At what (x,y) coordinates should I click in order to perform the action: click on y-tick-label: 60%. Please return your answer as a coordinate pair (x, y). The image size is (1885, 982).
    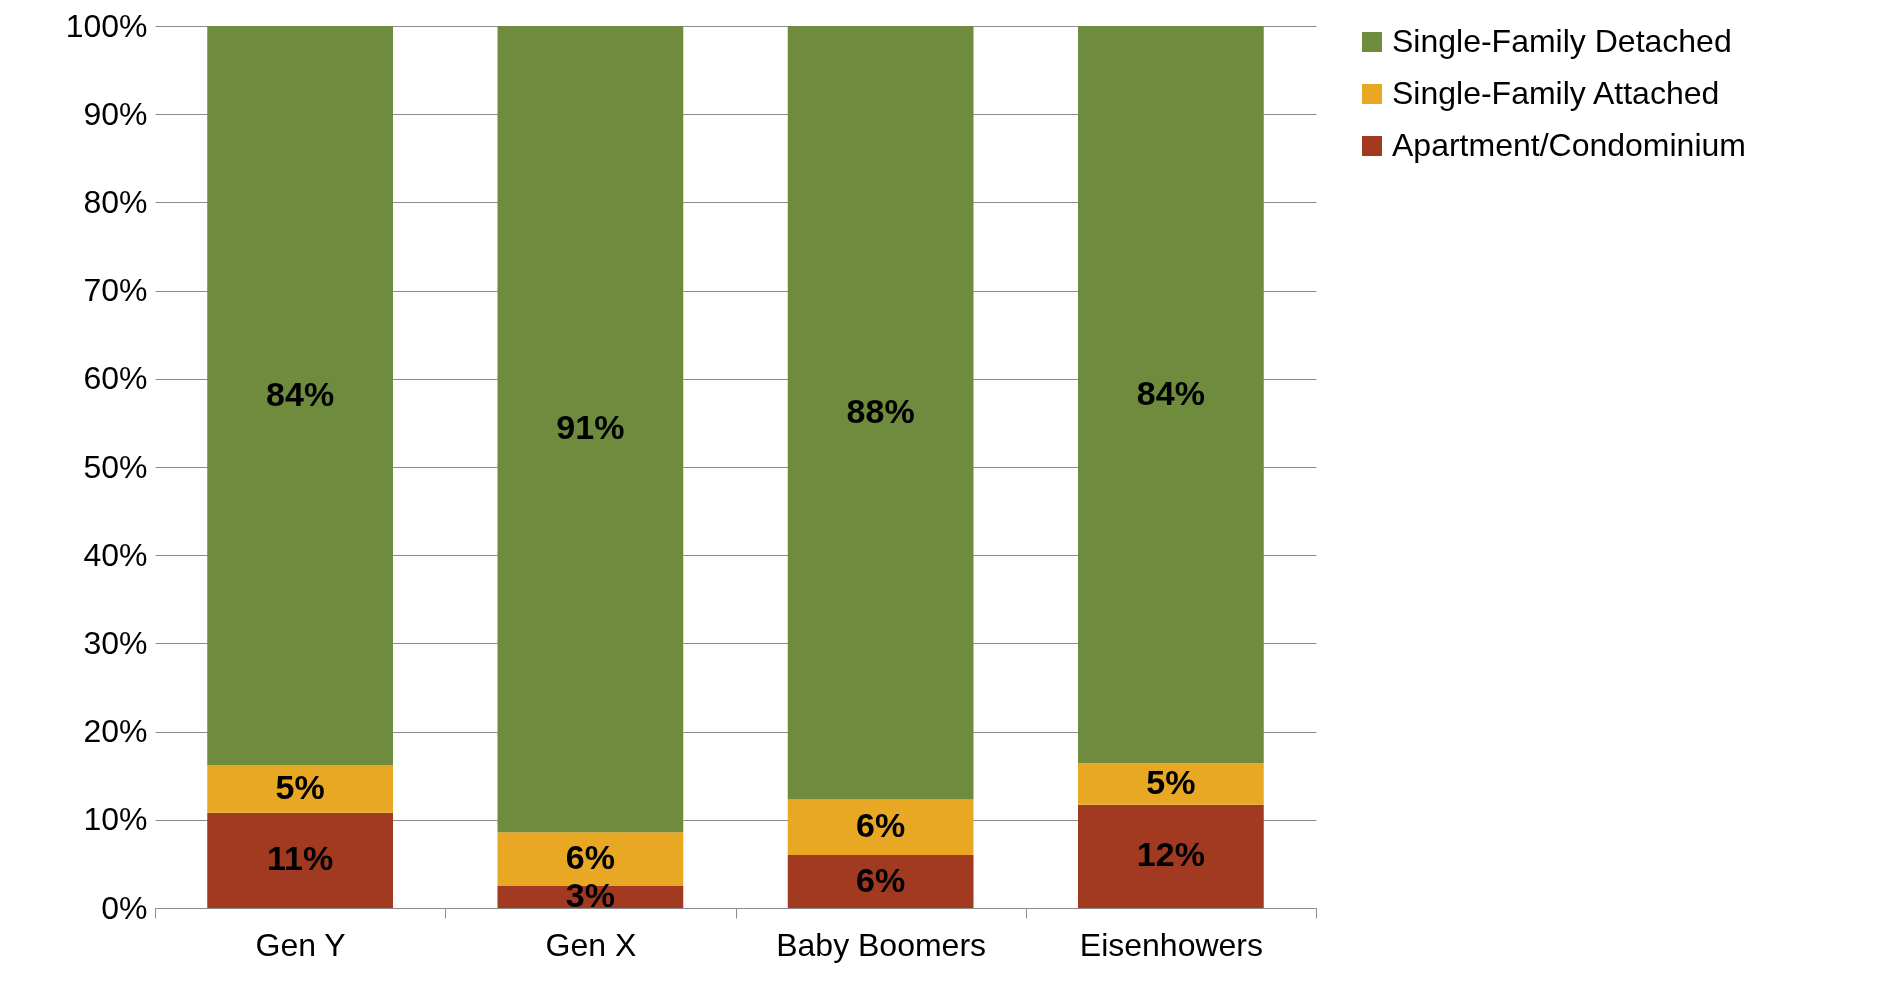
    Looking at the image, I should click on (115, 378).